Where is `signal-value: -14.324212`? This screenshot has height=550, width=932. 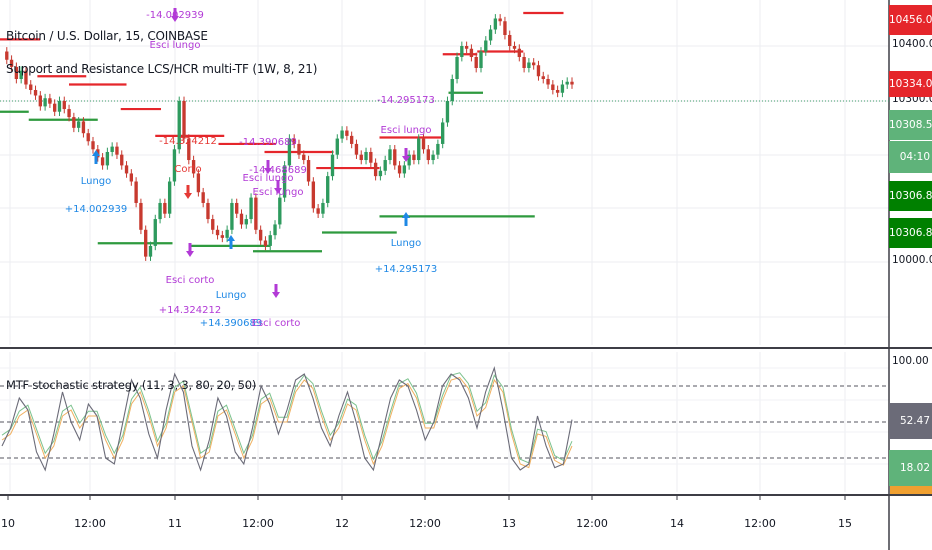 signal-value: -14.324212 is located at coordinates (188, 141).